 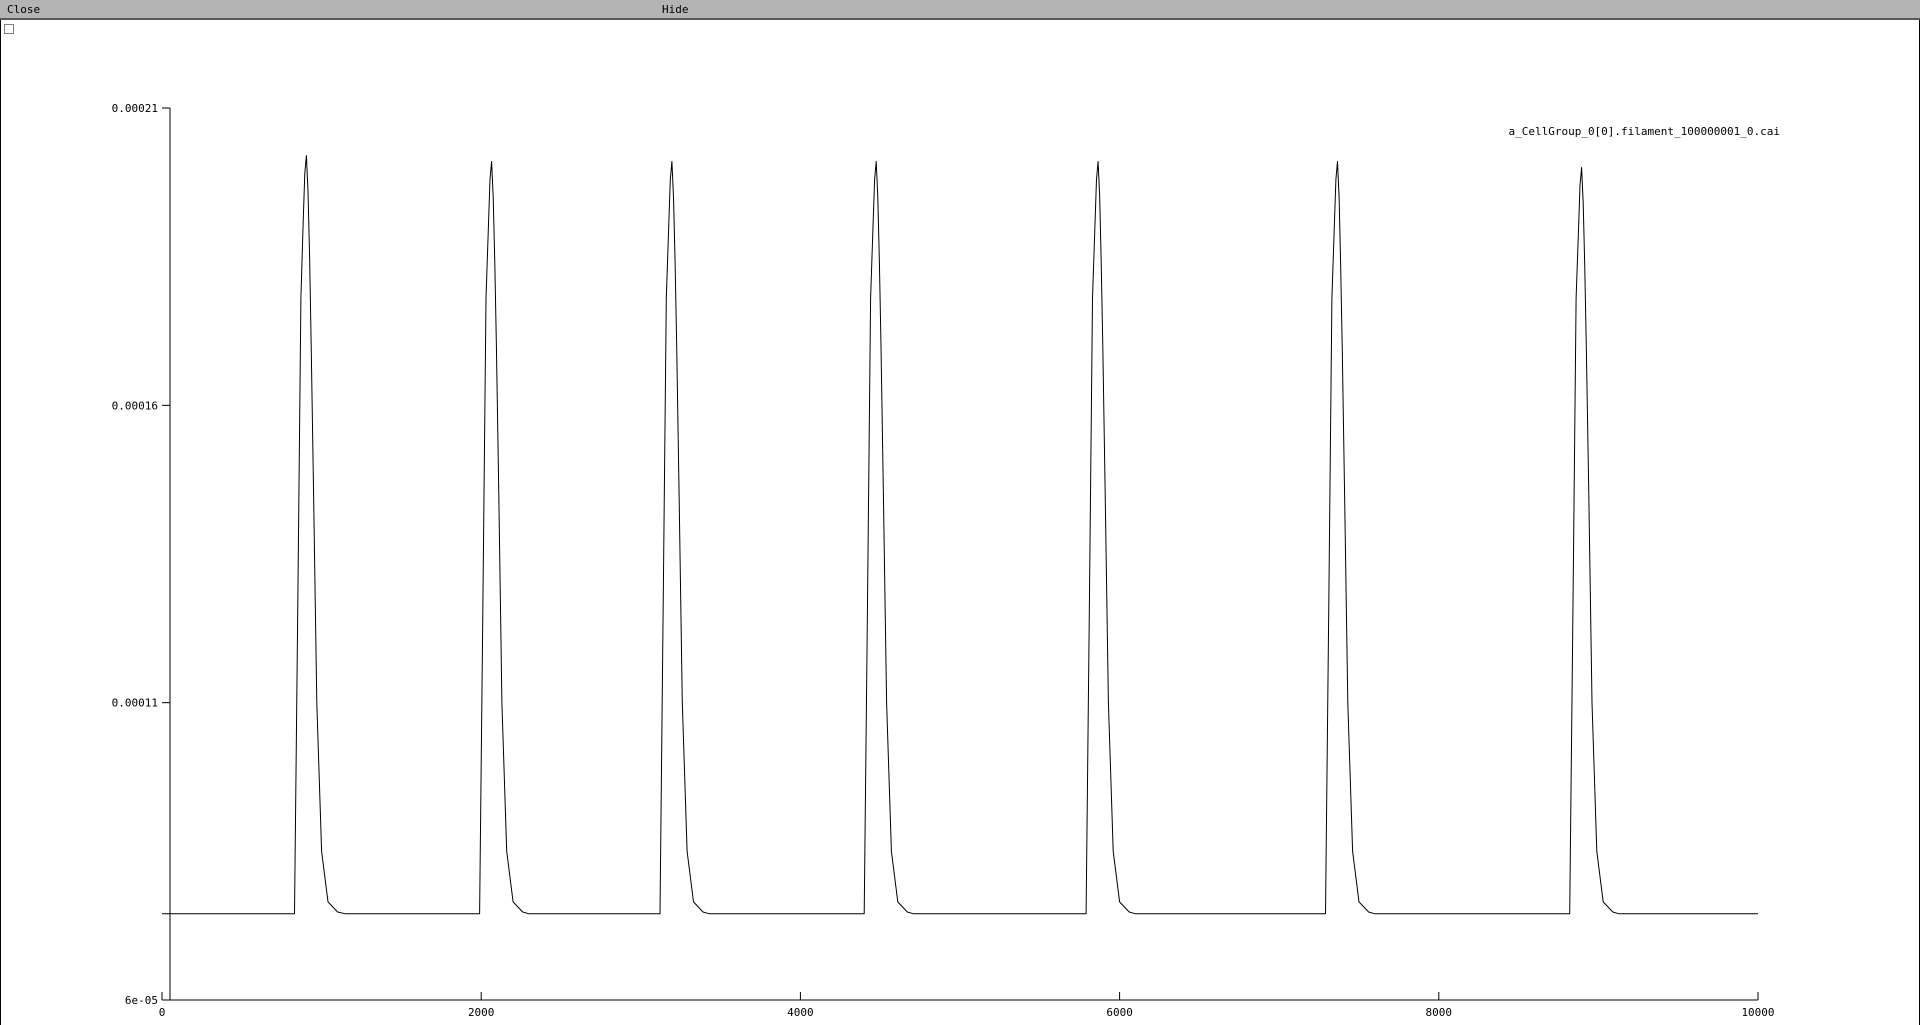 What do you see at coordinates (675, 9) in the screenshot?
I see `hide-button: Hide` at bounding box center [675, 9].